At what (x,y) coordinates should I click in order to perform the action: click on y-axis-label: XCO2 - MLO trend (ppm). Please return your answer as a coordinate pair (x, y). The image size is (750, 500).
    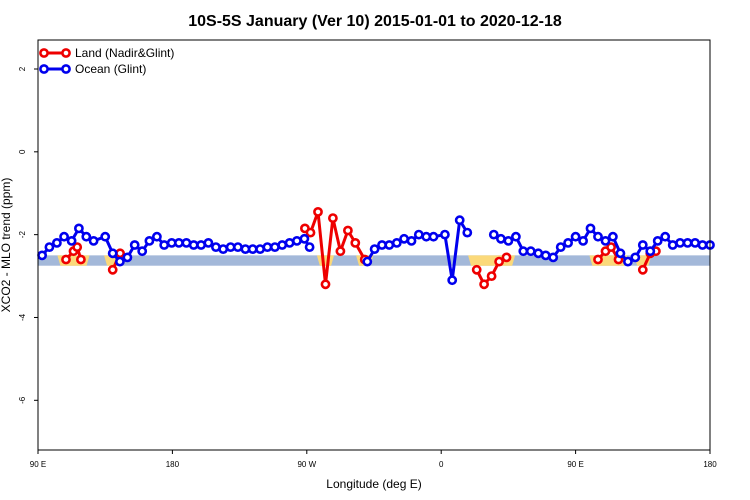
    Looking at the image, I should click on (6, 245).